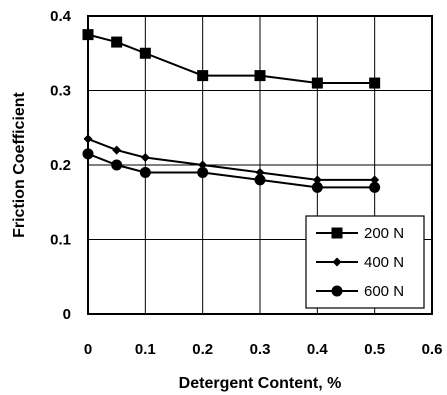 The image size is (447, 395). What do you see at coordinates (384, 262) in the screenshot?
I see `legend-label-1: 400 N` at bounding box center [384, 262].